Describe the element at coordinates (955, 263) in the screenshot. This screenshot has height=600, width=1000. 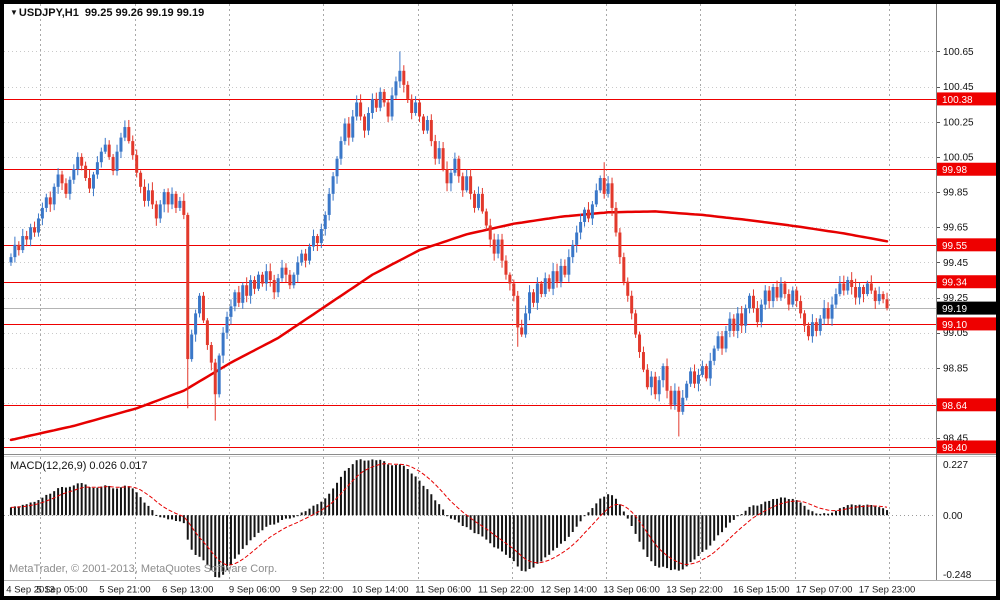
I see `svg-text: 99.45` at that location.